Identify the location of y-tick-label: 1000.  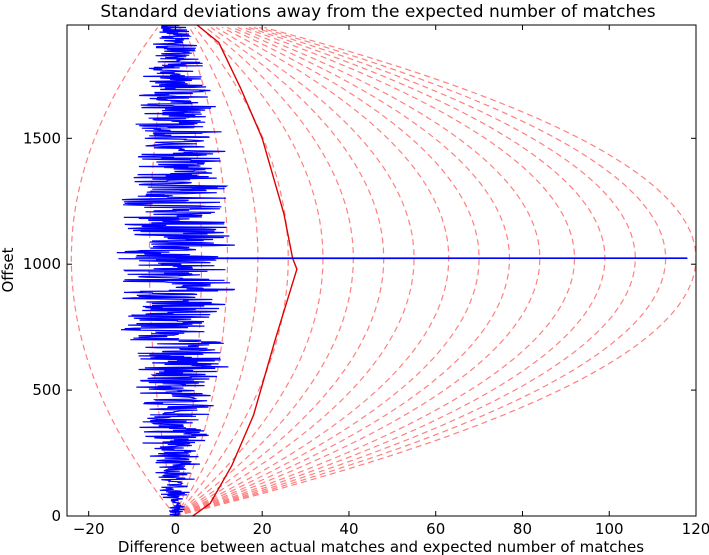
(42, 264).